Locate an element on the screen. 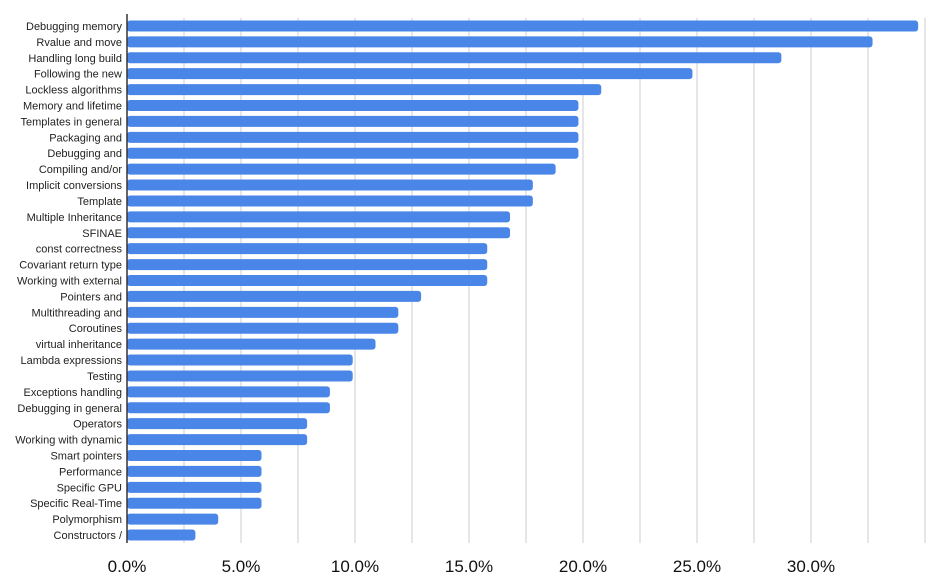 The width and height of the screenshot is (940, 581). x-tick-label: 30.0% is located at coordinates (811, 566).